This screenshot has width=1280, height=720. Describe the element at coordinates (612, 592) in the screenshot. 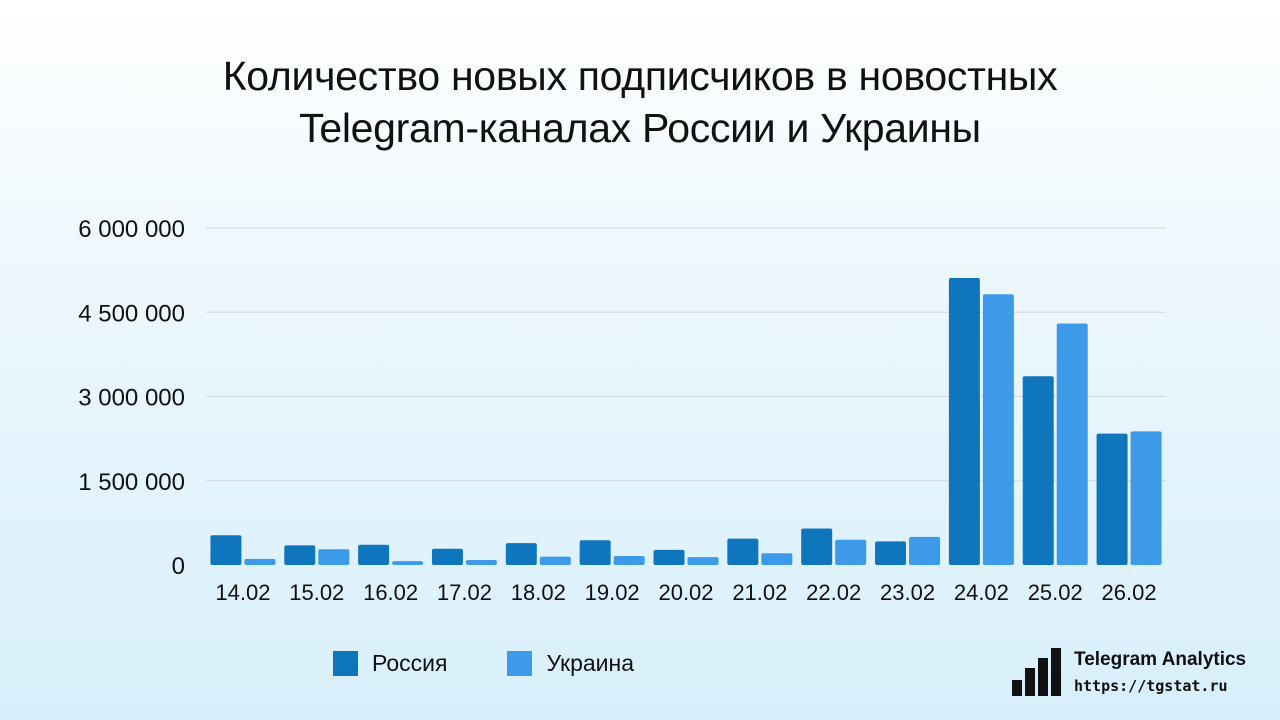

I see `x-tick-label: 19.02` at that location.